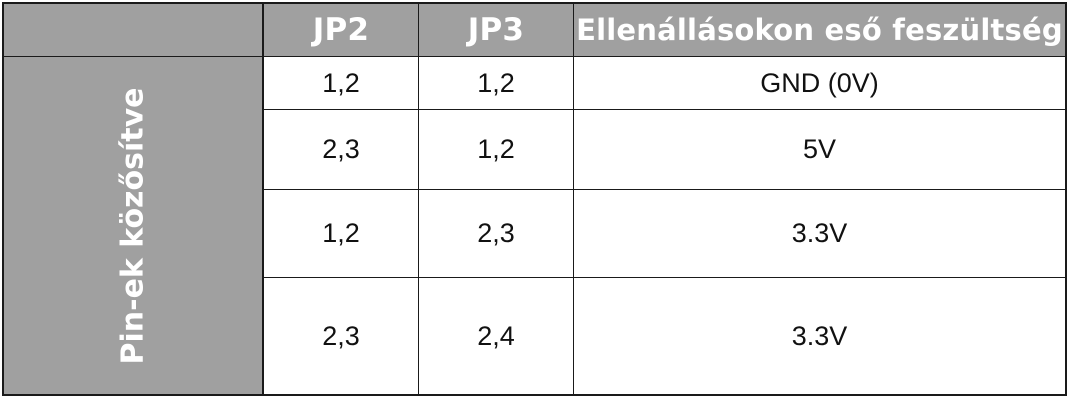 The width and height of the screenshot is (1071, 400). I want to click on row-2-jp2-cell: 2,3, so click(341, 150).